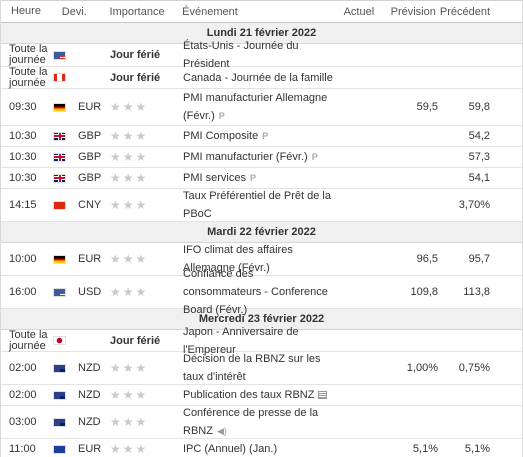 The width and height of the screenshot is (523, 457). I want to click on event-currency: GBP, so click(90, 136).